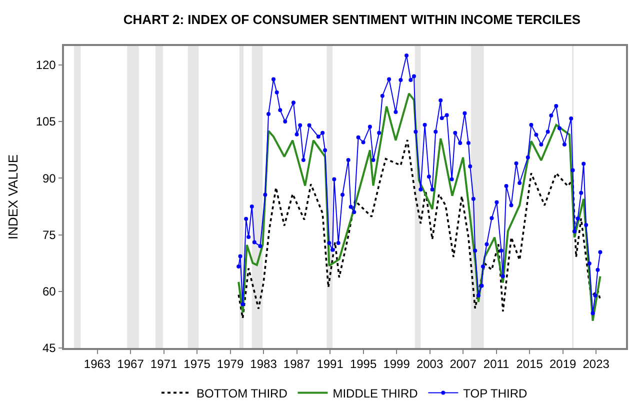  Describe the element at coordinates (352, 19) in the screenshot. I see `chart-title: CHART 2: INDEX OF CONSUMER SENTIMENT WITHIN INCOME TERCILES` at that location.